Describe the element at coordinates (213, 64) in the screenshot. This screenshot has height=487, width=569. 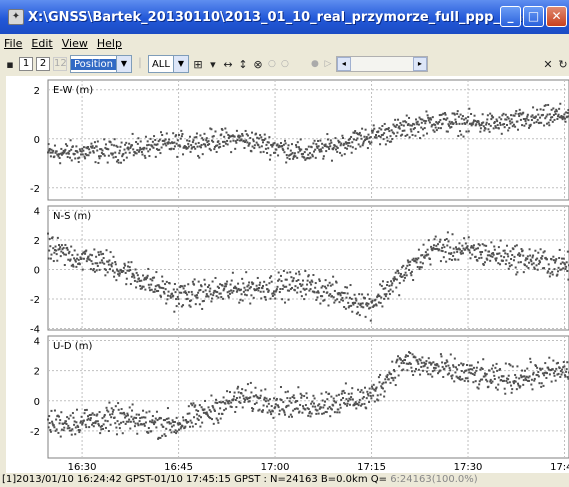
I see `dropdown-arrow-icon: ▾` at that location.